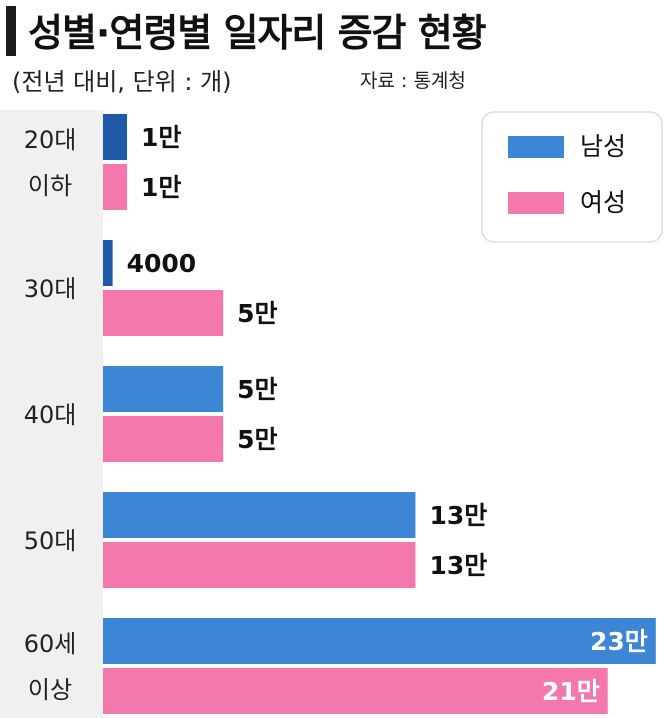  I want to click on value-label-male: 13만, so click(458, 515).